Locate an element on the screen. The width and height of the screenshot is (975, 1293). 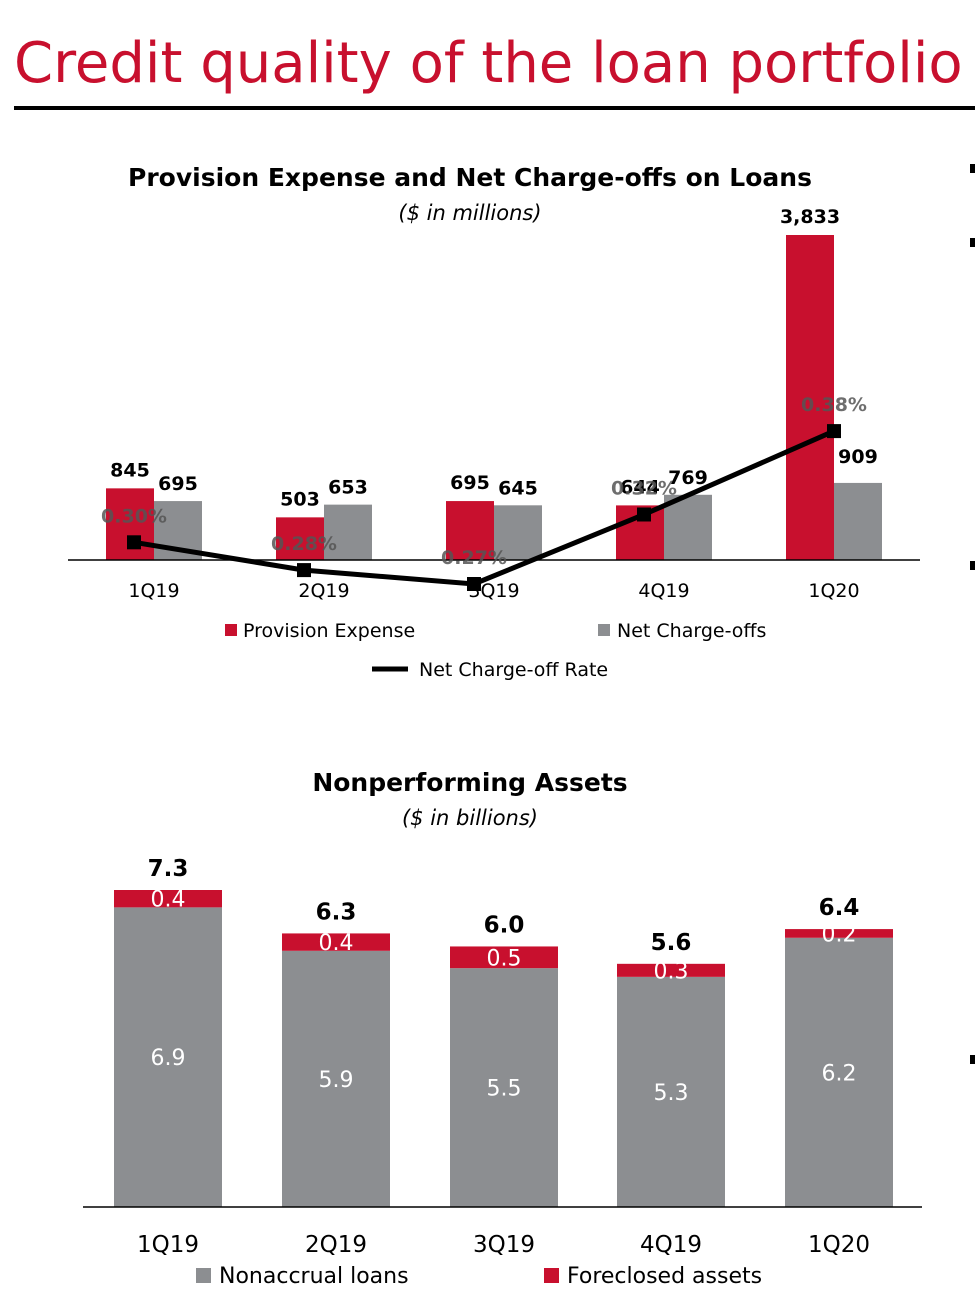
legend-provision-expense: Provision Expense is located at coordinates (329, 631).